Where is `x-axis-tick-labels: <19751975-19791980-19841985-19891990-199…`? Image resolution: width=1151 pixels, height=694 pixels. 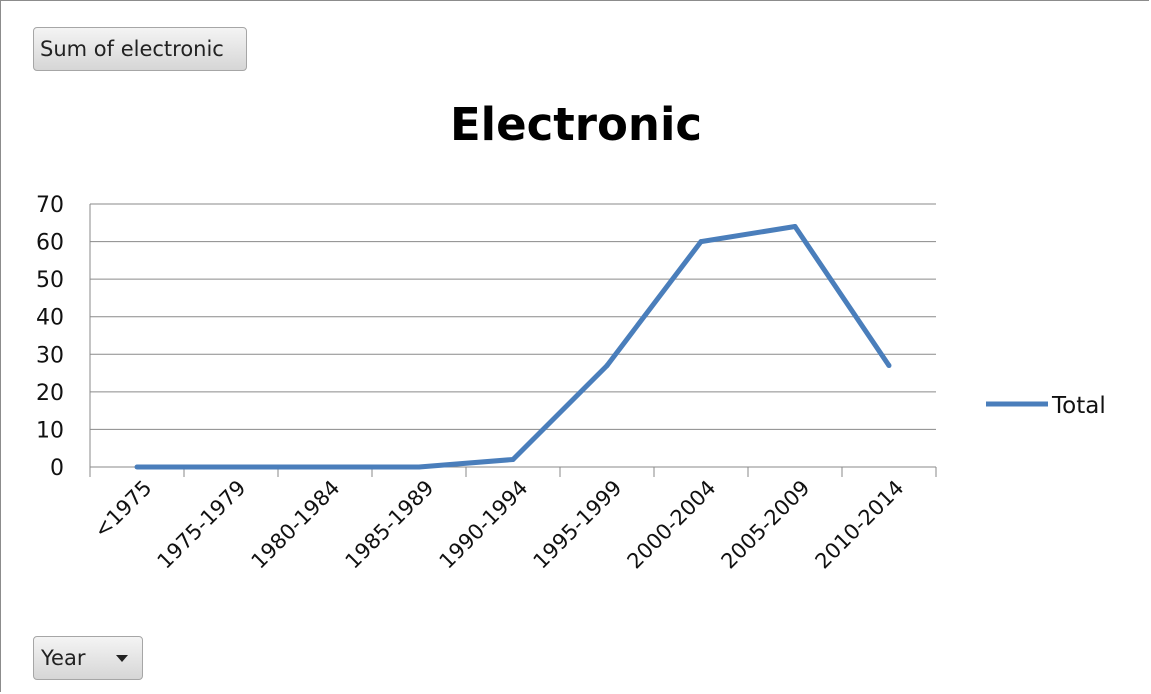 x-axis-tick-labels: <19751975-19791980-19841985-19891990-199… is located at coordinates (498, 525).